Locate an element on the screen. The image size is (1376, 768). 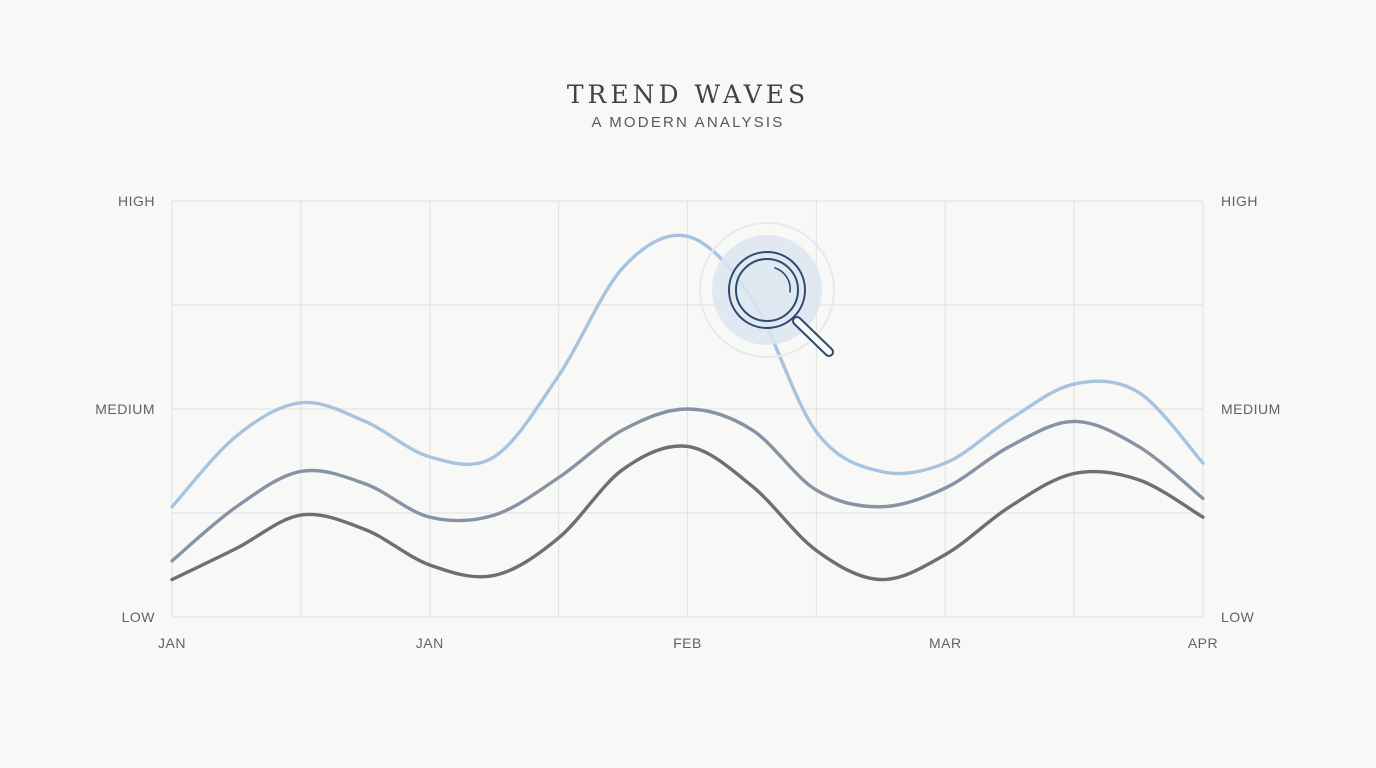
y-axis-right: LOW MEDIUM HIGH is located at coordinates (1251, 409).